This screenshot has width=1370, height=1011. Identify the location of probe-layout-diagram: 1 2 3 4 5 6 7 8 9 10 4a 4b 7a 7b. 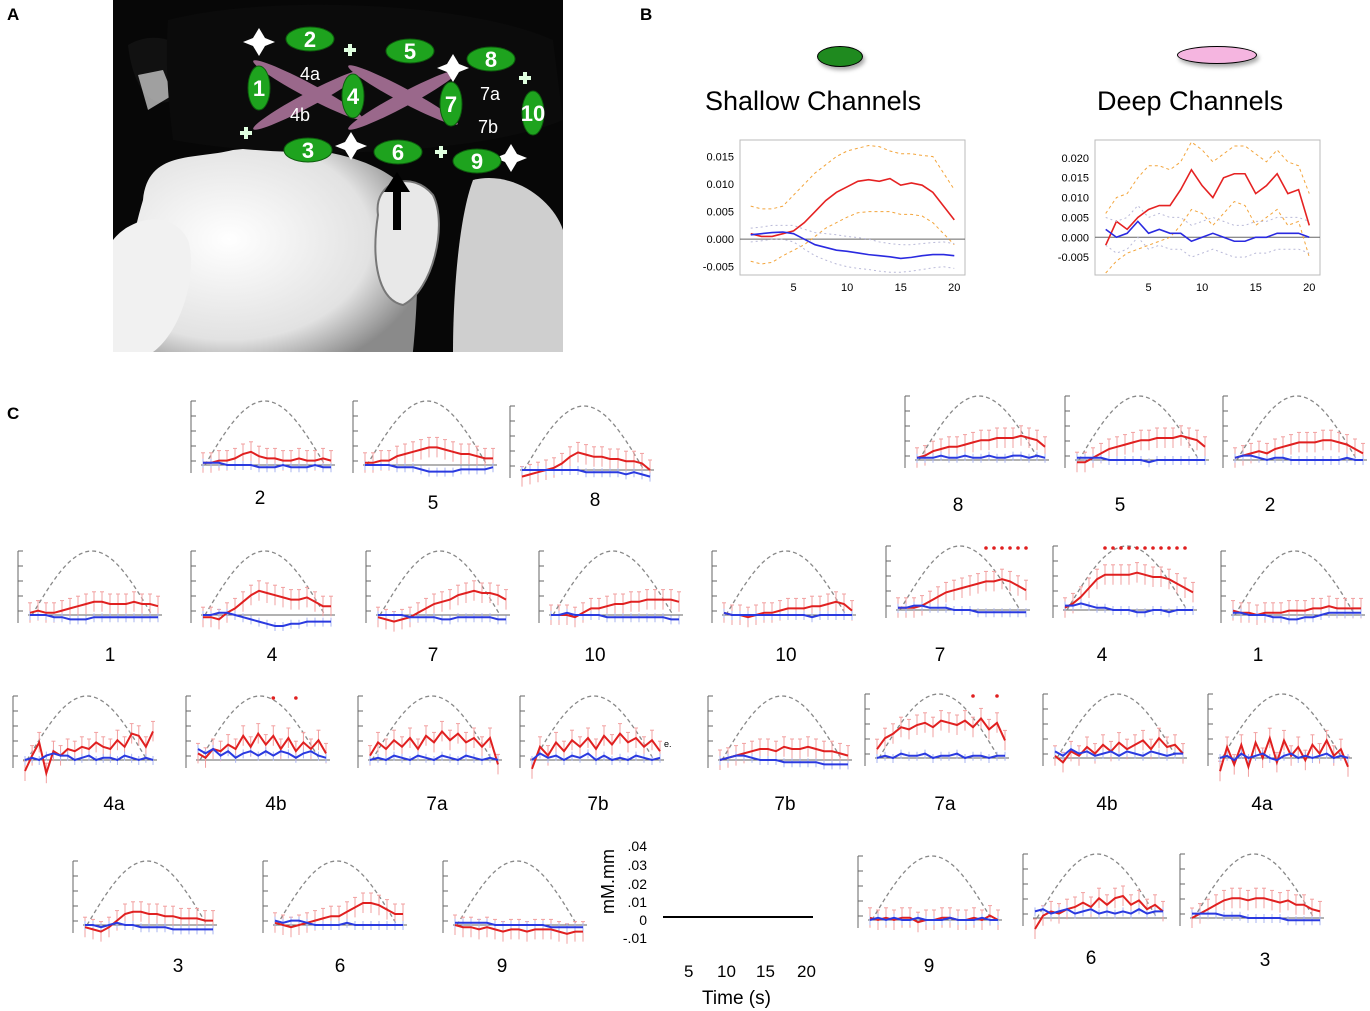
(338, 176).